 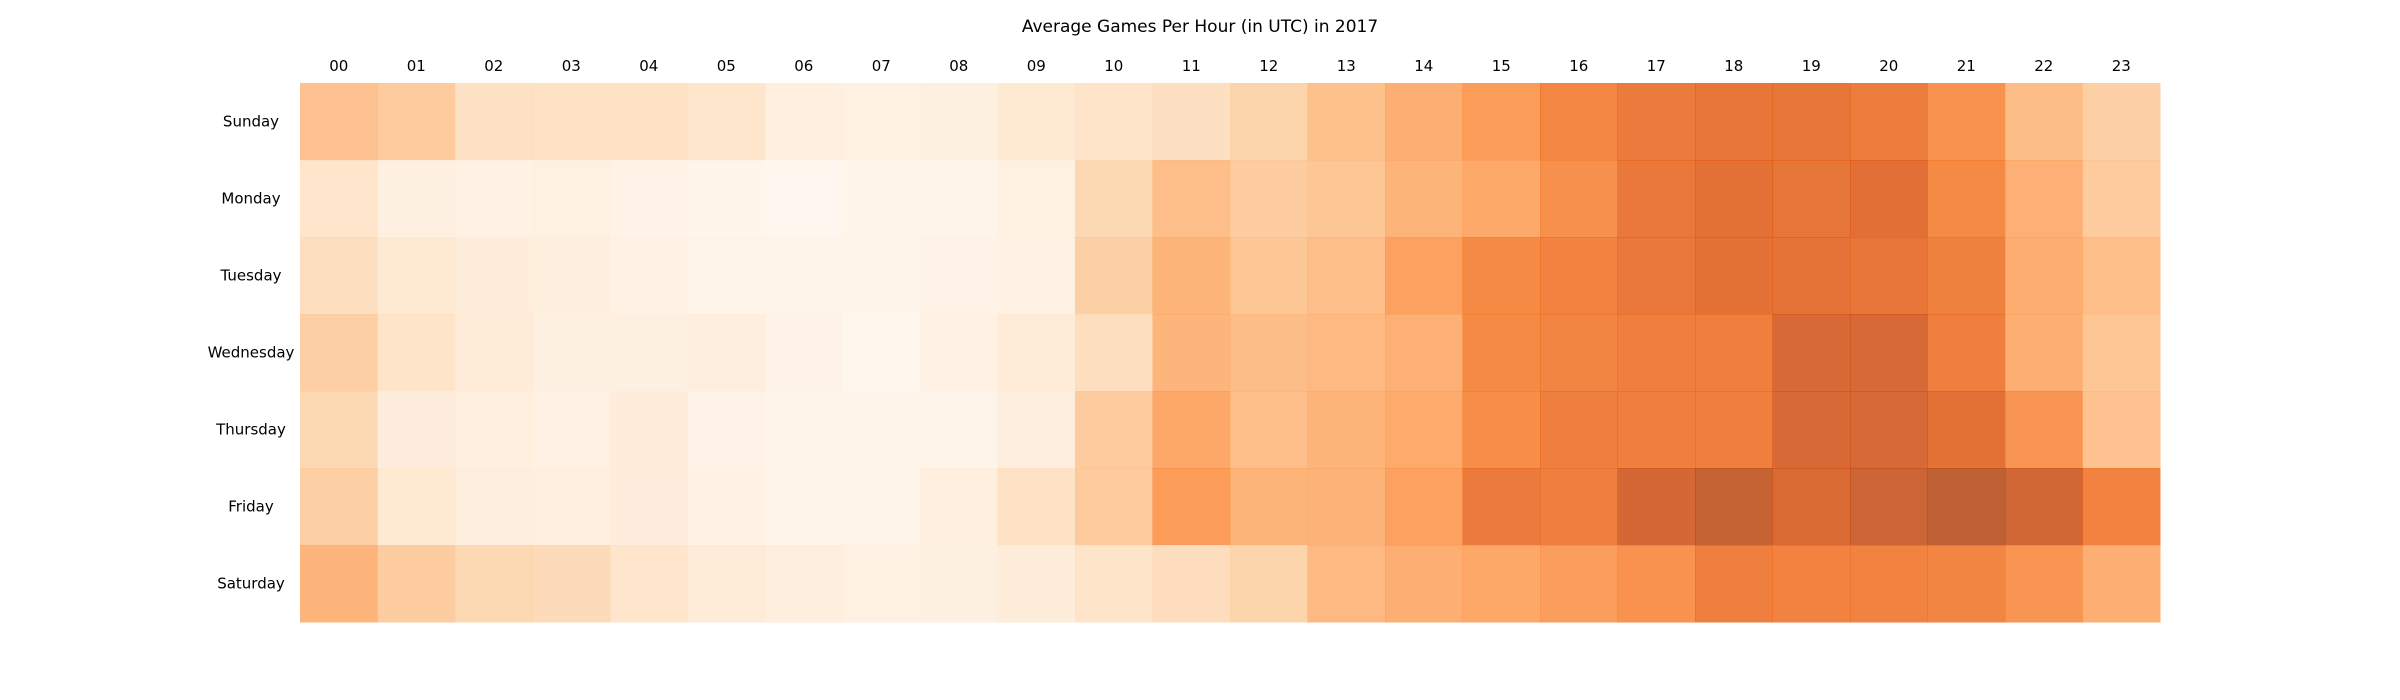 What do you see at coordinates (1346, 66) in the screenshot?
I see `x-tick-label: 13` at bounding box center [1346, 66].